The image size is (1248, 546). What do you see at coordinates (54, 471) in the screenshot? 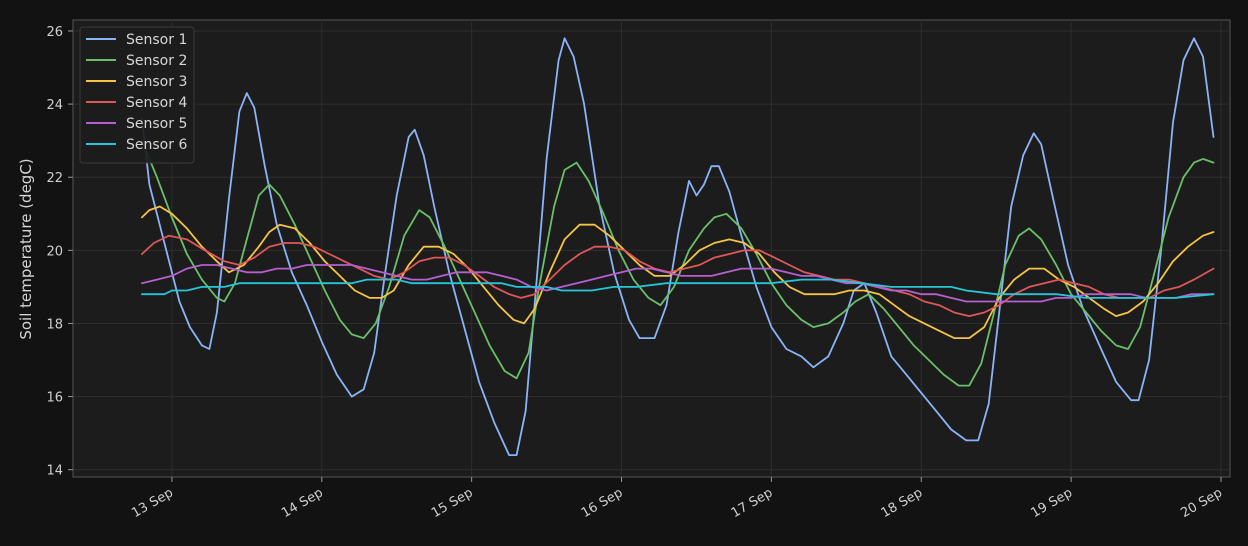
I see `y-tick-label: 14` at bounding box center [54, 471].